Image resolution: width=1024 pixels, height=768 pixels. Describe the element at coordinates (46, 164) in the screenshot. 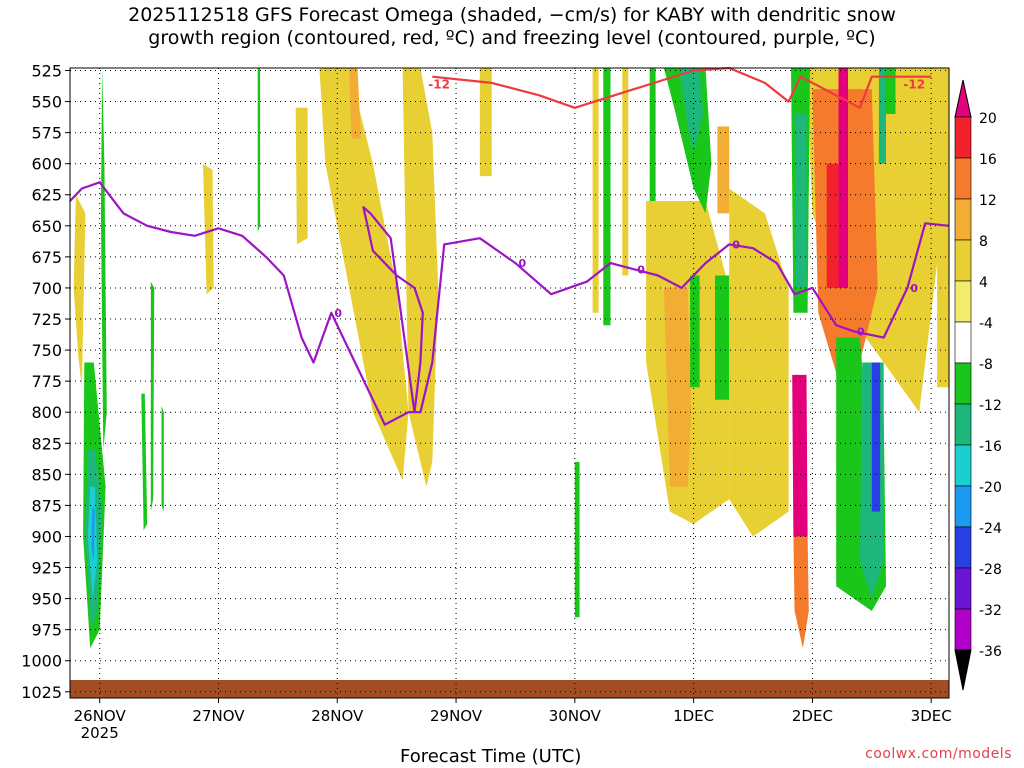

I see `y-tick-label: 600` at that location.